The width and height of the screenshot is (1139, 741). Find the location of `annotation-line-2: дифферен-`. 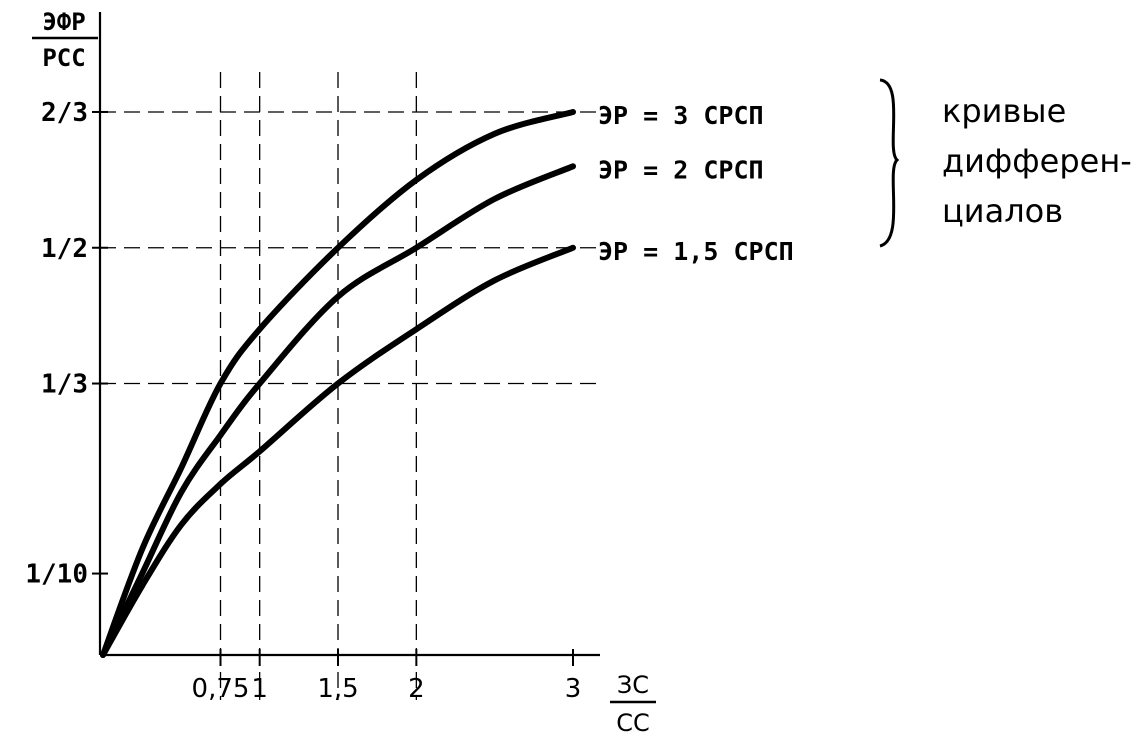

annotation-line-2: дифферен- is located at coordinates (1037, 161).